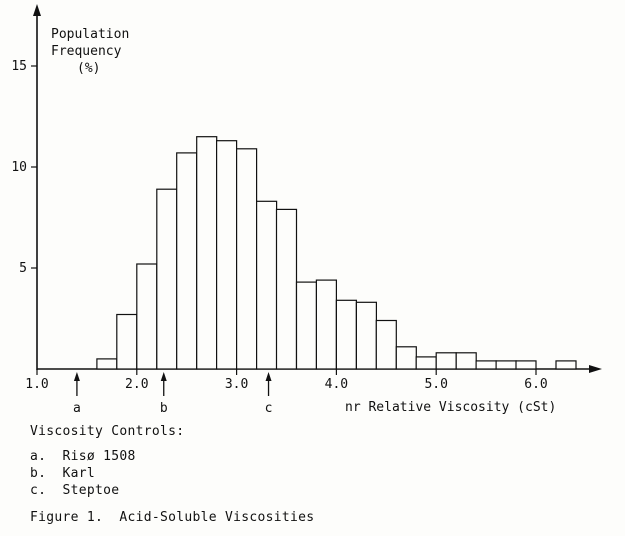  I want to click on y-tick-label: 10, so click(19, 167).